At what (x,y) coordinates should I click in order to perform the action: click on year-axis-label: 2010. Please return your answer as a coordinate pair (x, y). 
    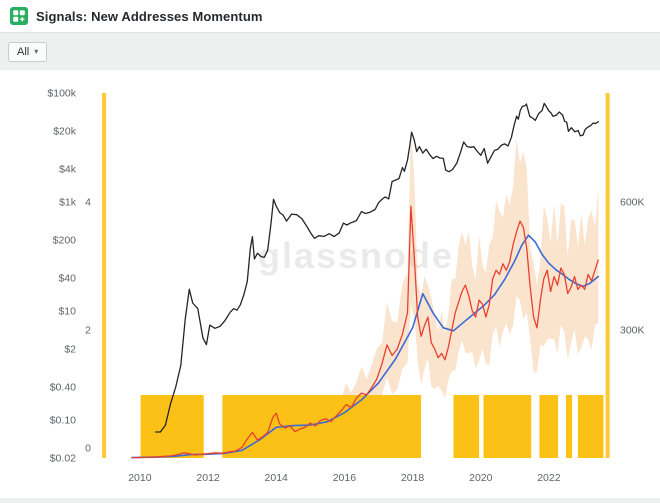
    Looking at the image, I should click on (140, 478).